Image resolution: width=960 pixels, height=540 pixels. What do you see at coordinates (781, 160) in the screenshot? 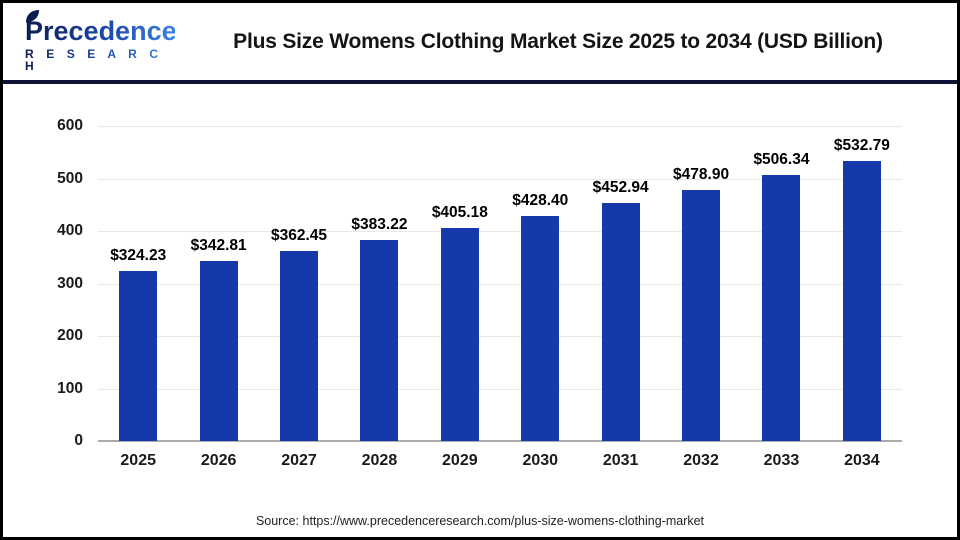
I see `bar-value-label: $506.34` at bounding box center [781, 160].